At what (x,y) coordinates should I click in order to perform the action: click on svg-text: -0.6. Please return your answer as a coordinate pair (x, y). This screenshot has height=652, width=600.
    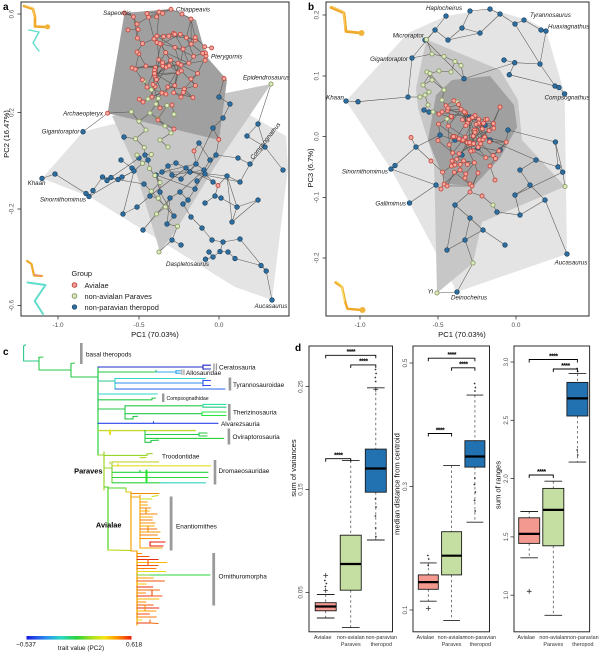
    Looking at the image, I should click on (12, 305).